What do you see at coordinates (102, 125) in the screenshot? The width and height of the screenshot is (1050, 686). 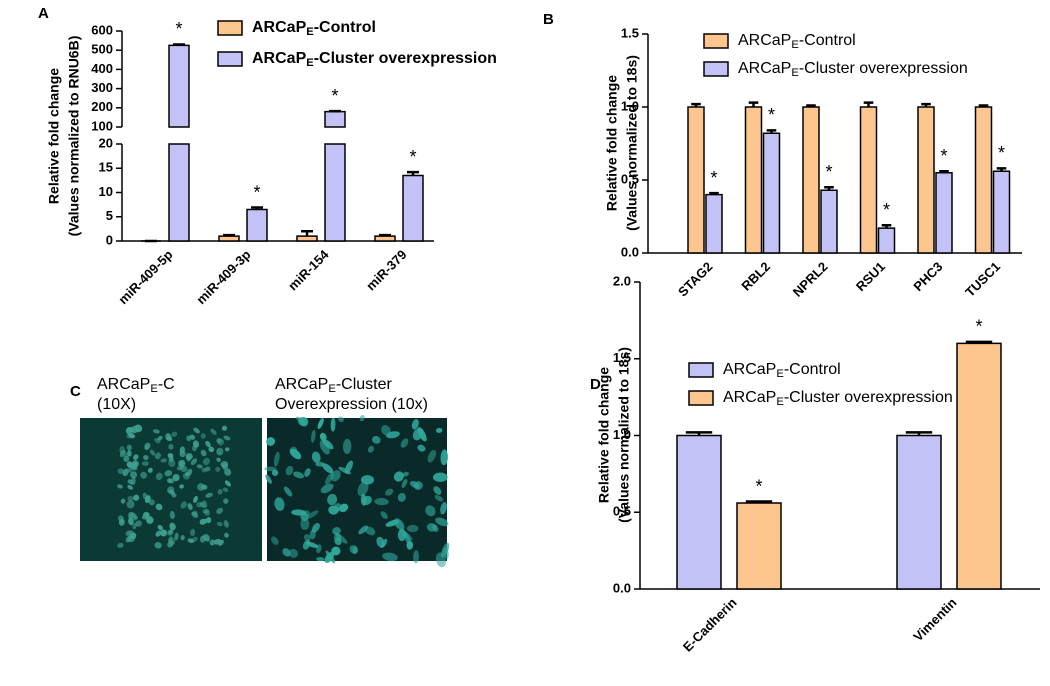 I see `y-tick-label: 100` at bounding box center [102, 125].